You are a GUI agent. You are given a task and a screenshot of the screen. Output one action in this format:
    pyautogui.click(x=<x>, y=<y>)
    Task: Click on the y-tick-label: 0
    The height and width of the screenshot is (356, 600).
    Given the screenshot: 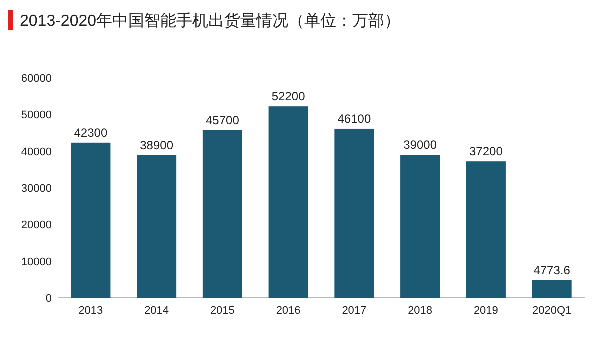 What is the action you would take?
    pyautogui.click(x=49, y=299)
    